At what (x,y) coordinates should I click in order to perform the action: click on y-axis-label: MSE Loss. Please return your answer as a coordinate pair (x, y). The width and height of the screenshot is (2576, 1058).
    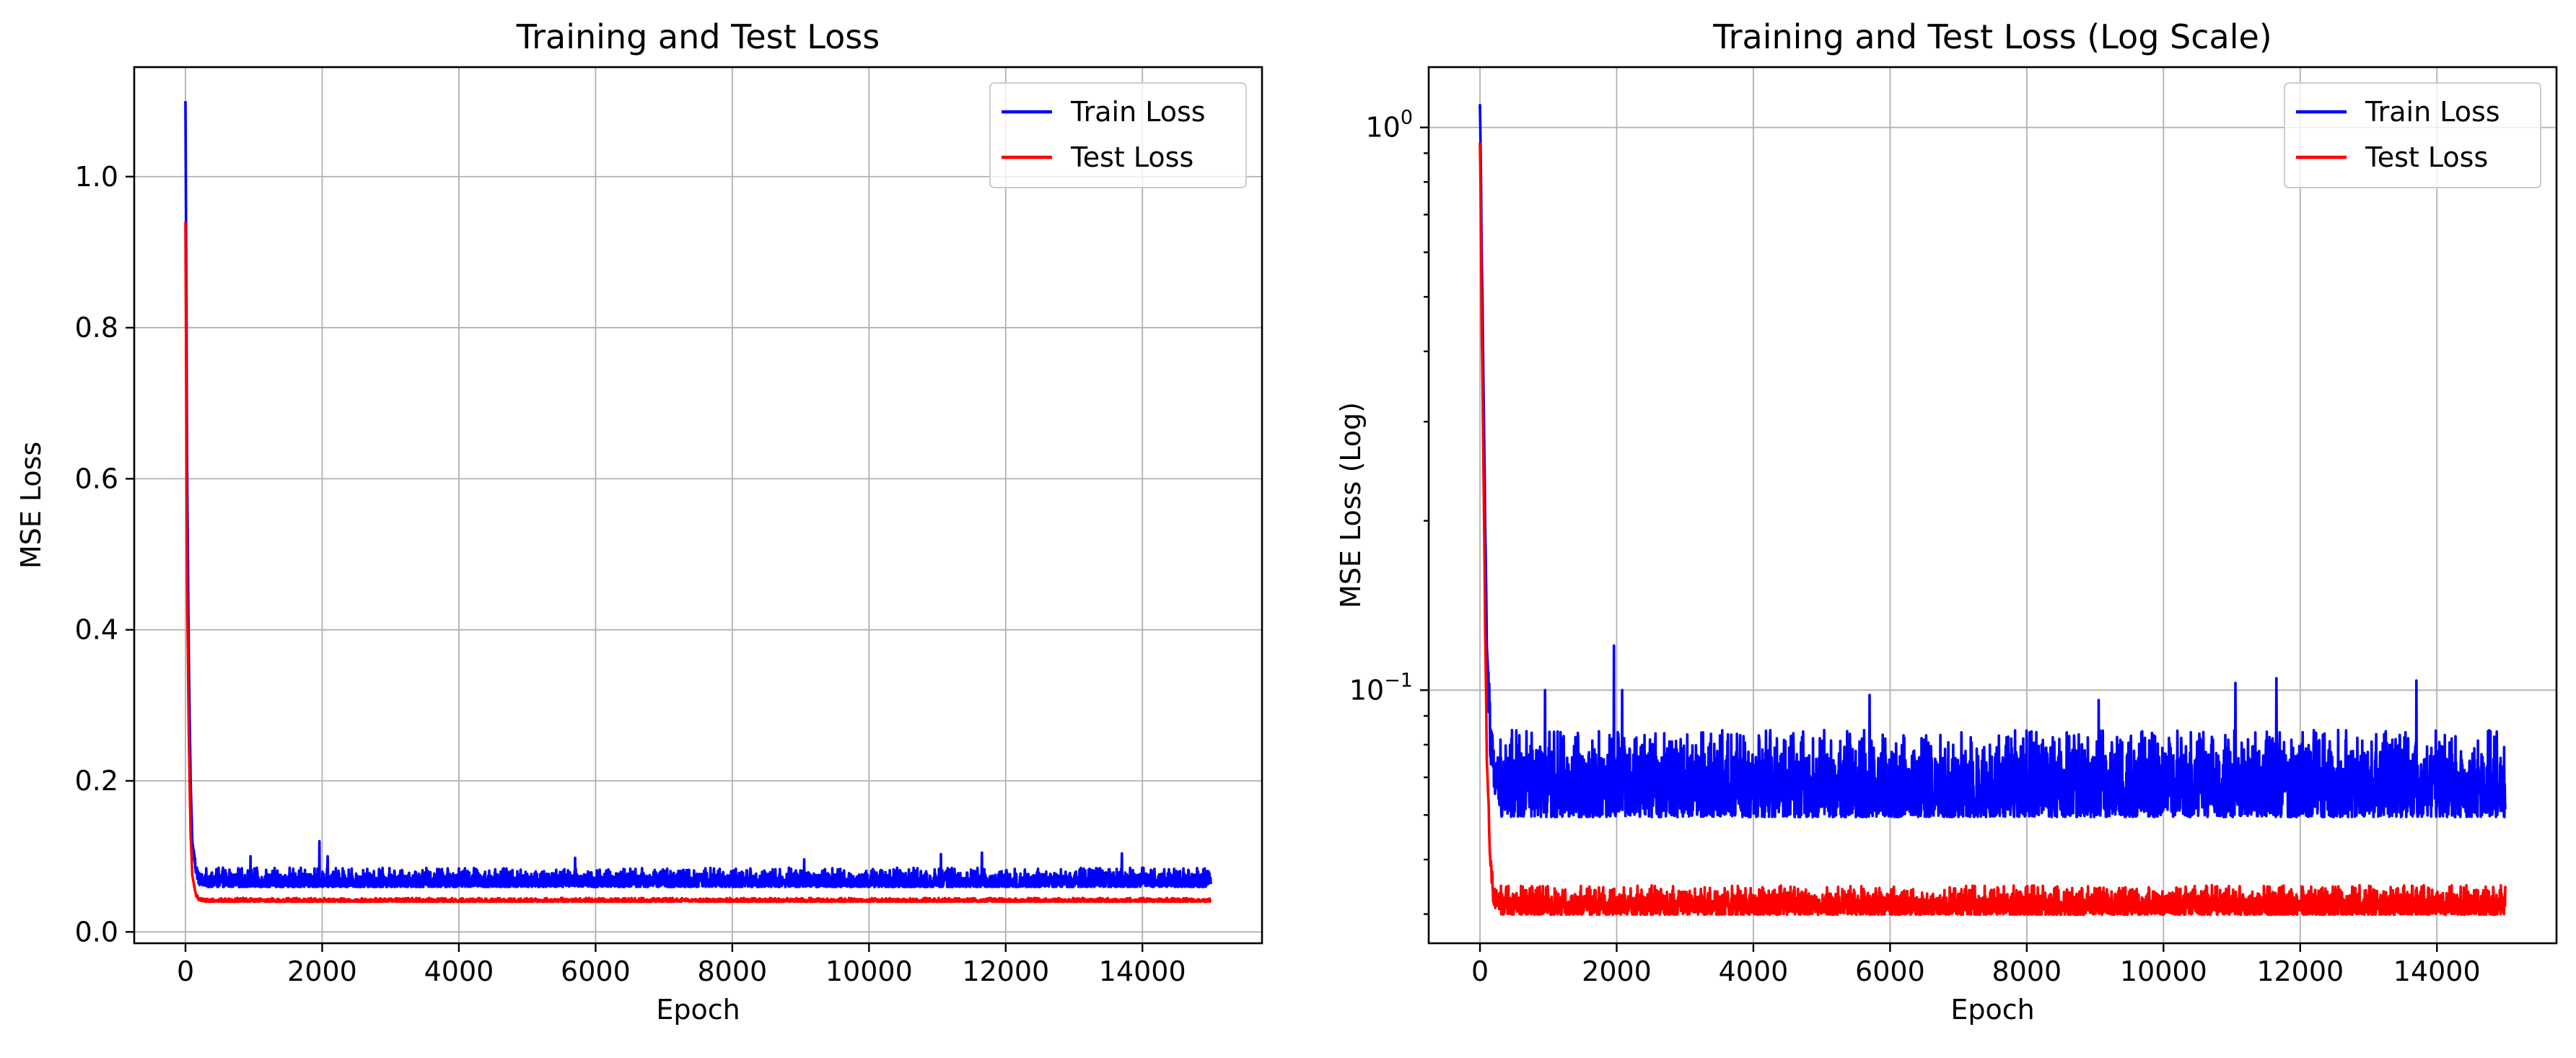
    Looking at the image, I should click on (31, 505).